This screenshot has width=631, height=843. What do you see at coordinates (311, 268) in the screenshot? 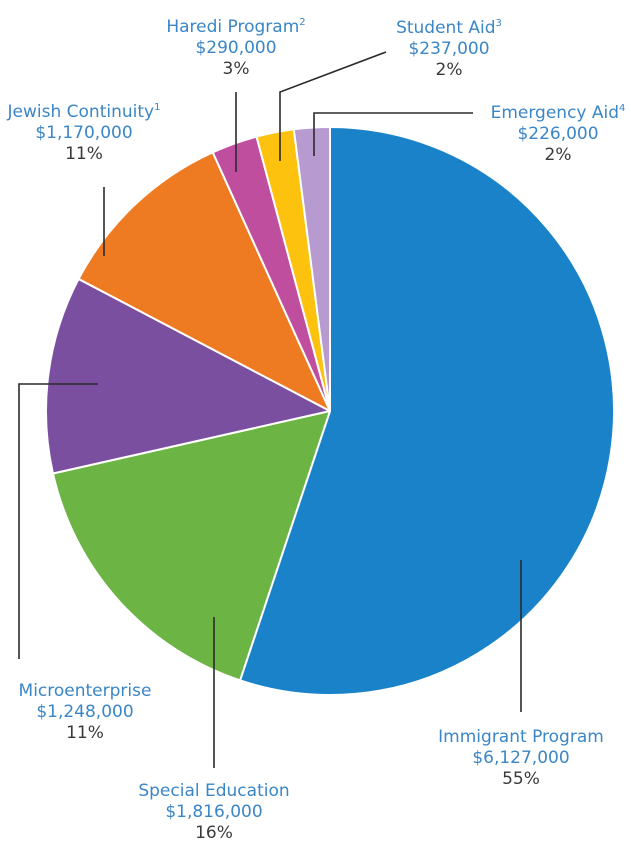
I see `pie-slice-emergency-aid` at bounding box center [311, 268].